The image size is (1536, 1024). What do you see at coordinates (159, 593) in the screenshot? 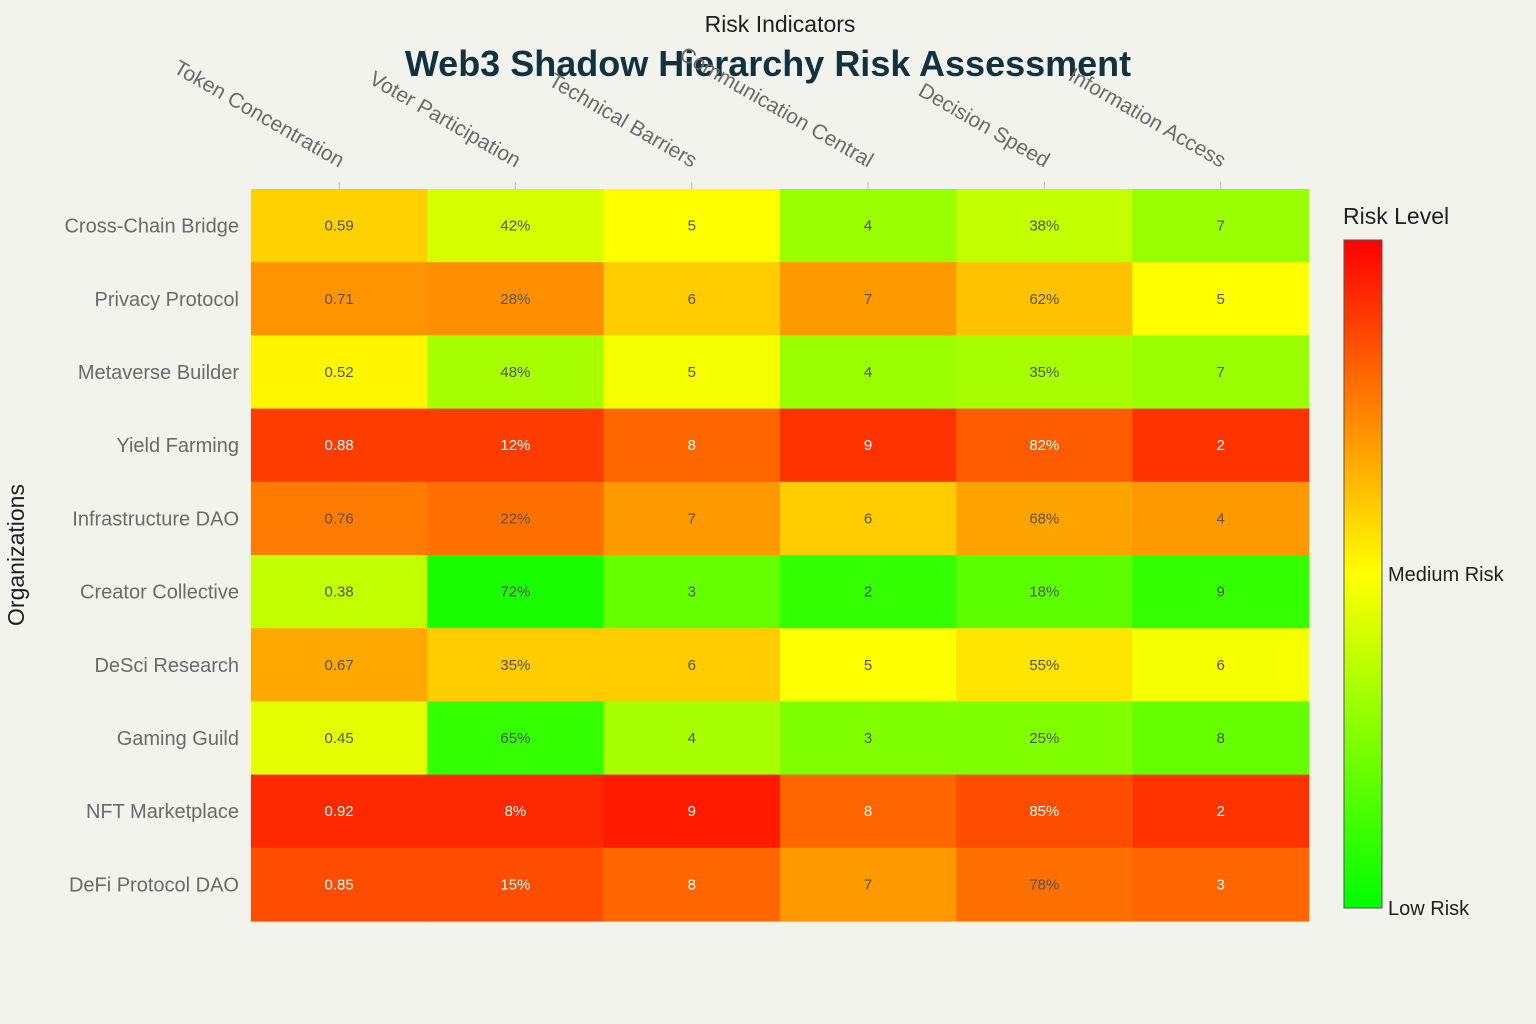
I see `row-label: Creator Collective` at bounding box center [159, 593].